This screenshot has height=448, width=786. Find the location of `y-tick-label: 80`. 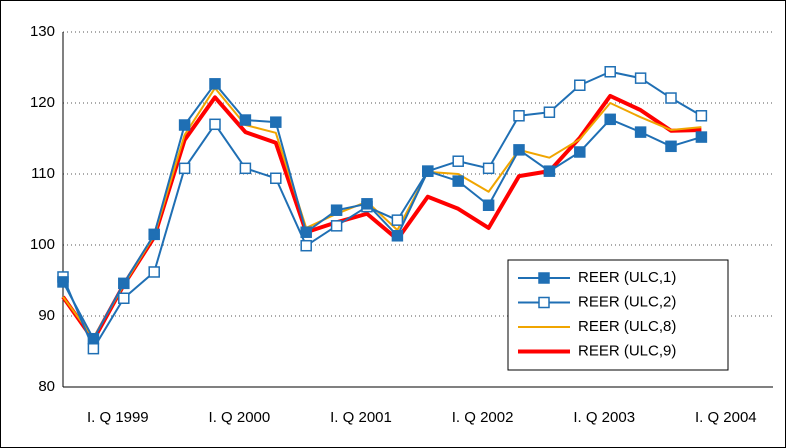

y-tick-label: 80 is located at coordinates (46, 386).